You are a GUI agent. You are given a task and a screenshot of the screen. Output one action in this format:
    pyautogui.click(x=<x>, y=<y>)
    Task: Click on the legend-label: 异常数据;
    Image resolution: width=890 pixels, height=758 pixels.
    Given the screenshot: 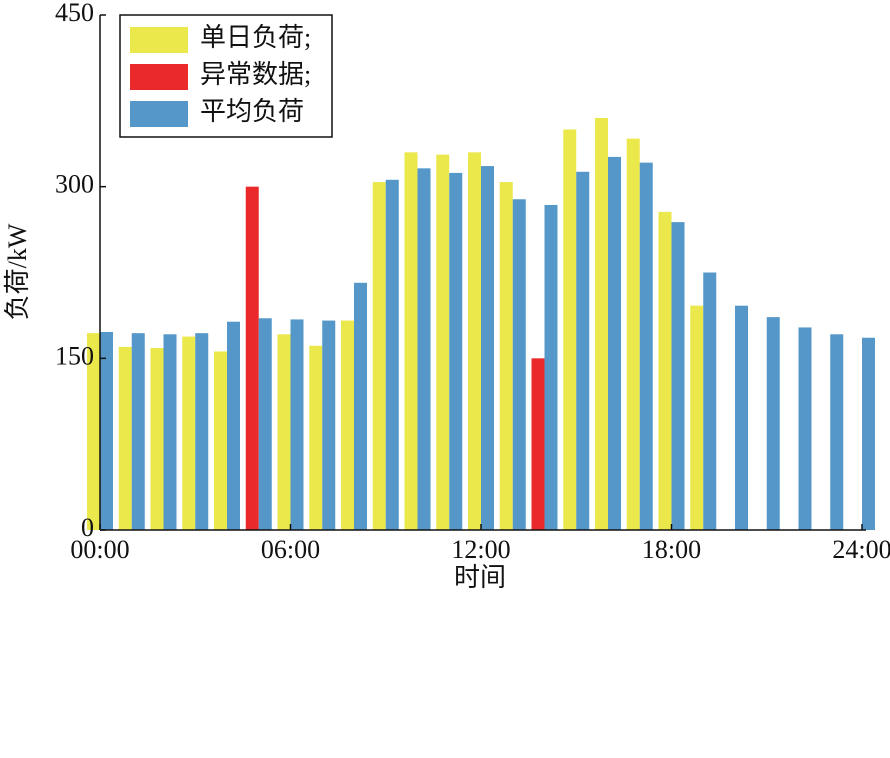 What is the action you would take?
    pyautogui.click(x=255, y=74)
    